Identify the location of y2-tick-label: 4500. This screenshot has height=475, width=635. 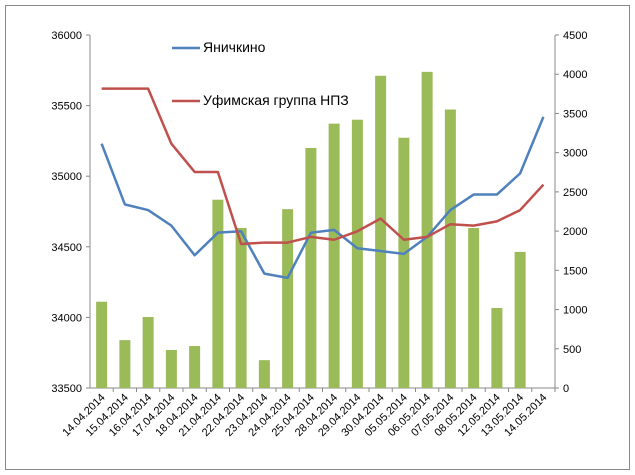
(575, 36).